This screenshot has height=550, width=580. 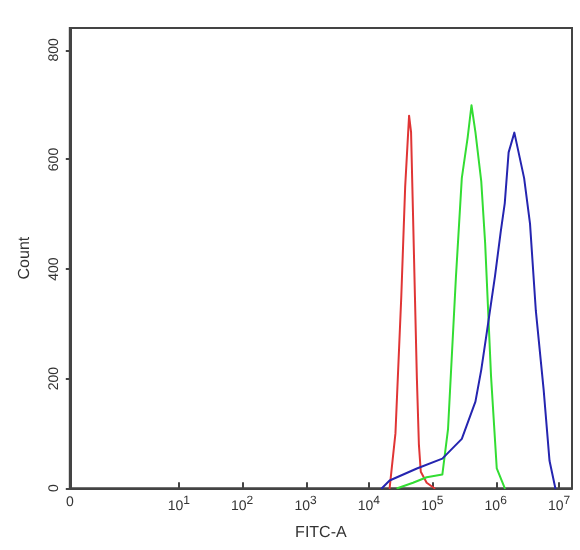 I want to click on x-axis-title: FITC-A, so click(x=321, y=532).